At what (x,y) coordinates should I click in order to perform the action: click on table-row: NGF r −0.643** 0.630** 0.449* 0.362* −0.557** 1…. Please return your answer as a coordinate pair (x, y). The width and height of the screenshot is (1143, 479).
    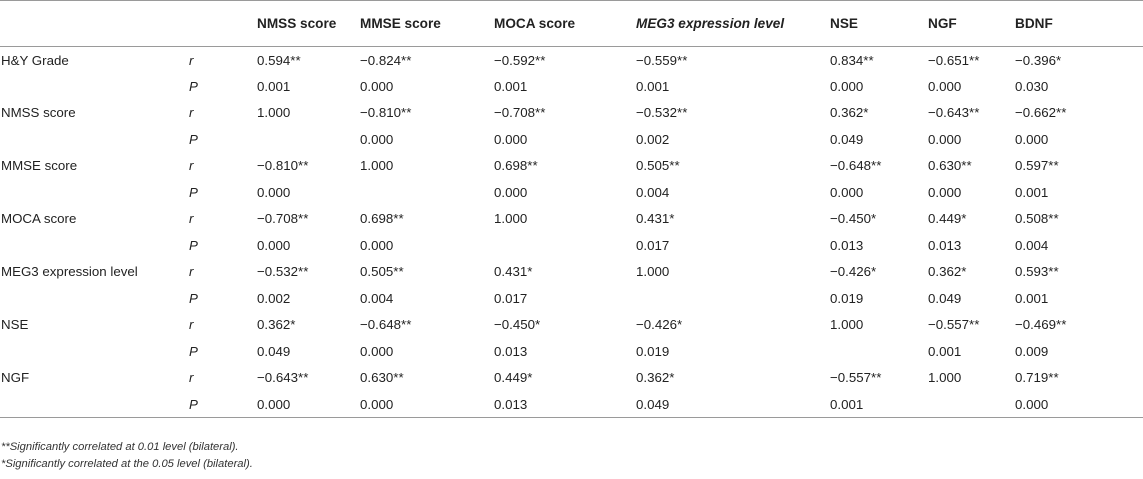
    Looking at the image, I should click on (571, 378).